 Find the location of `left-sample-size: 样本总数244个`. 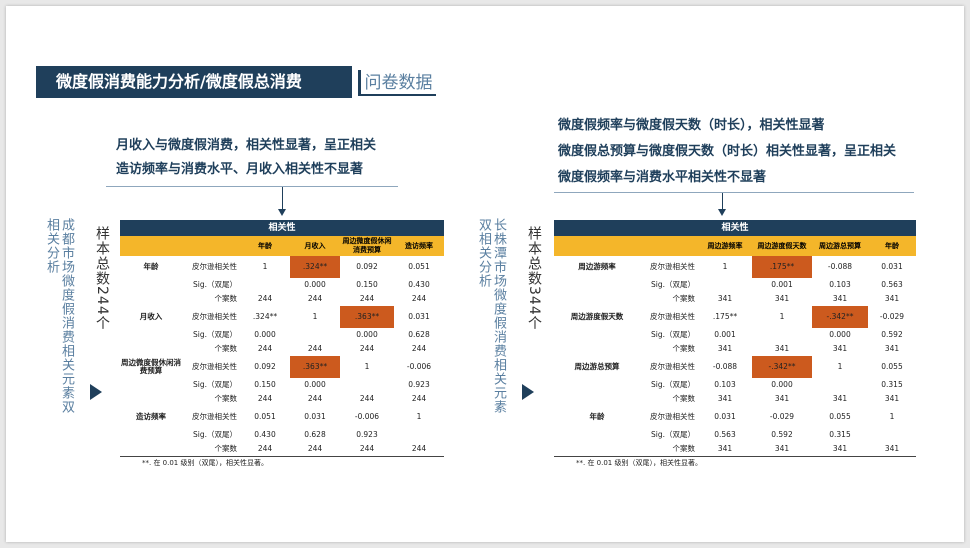

left-sample-size: 样本总数244个 is located at coordinates (102, 278).